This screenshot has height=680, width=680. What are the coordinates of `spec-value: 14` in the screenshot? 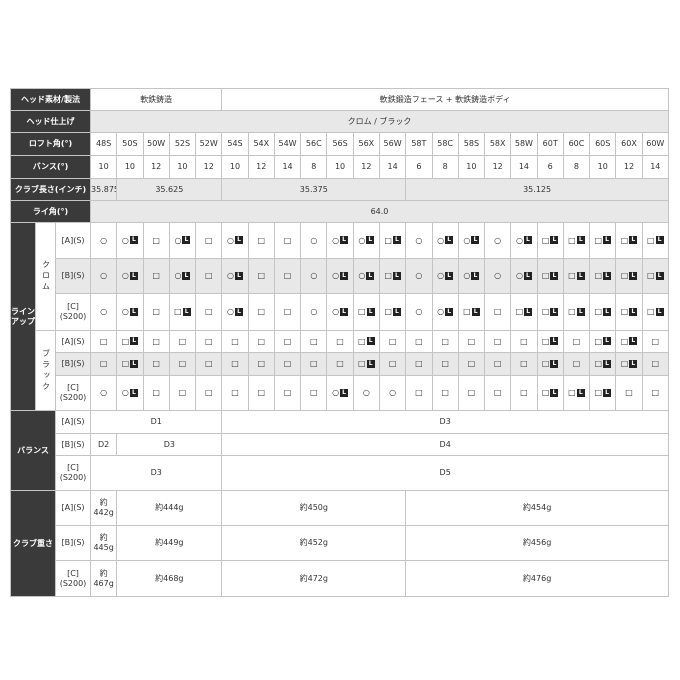 It's located at (287, 167).